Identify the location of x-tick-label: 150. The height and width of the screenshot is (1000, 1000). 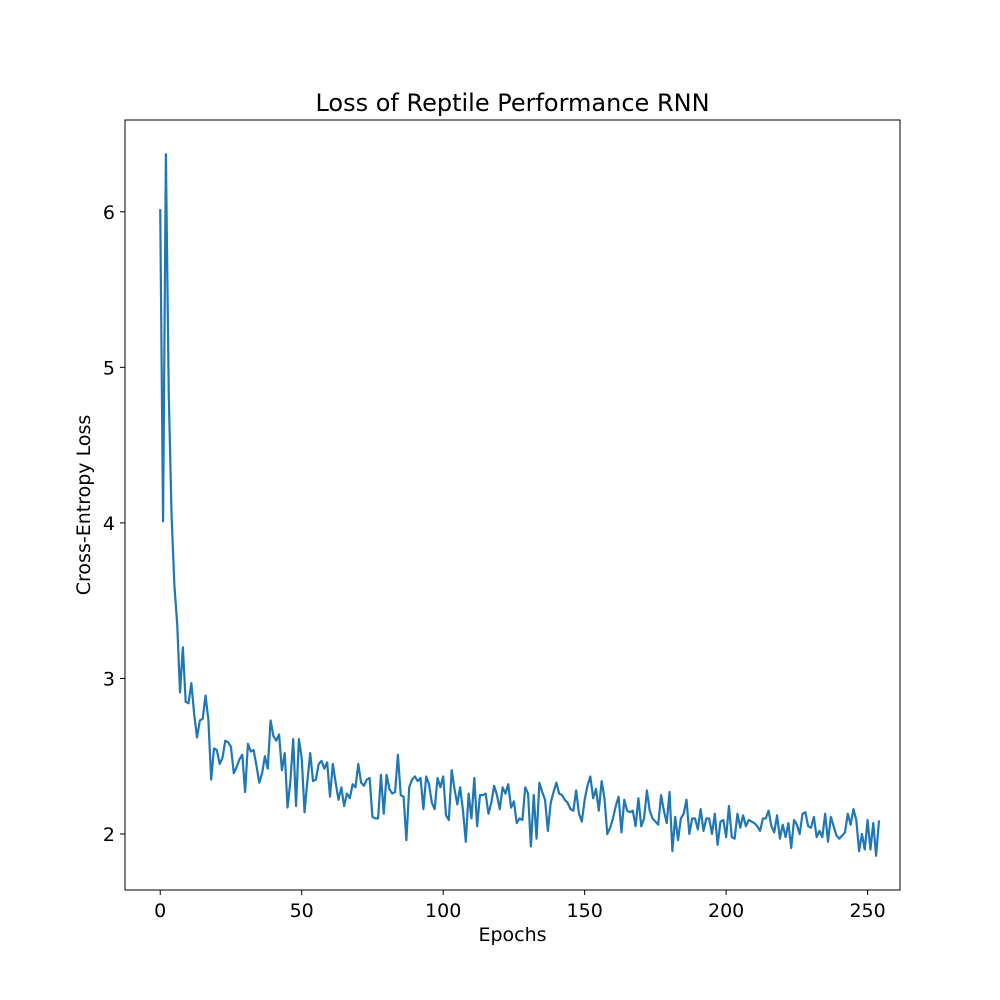
(585, 911).